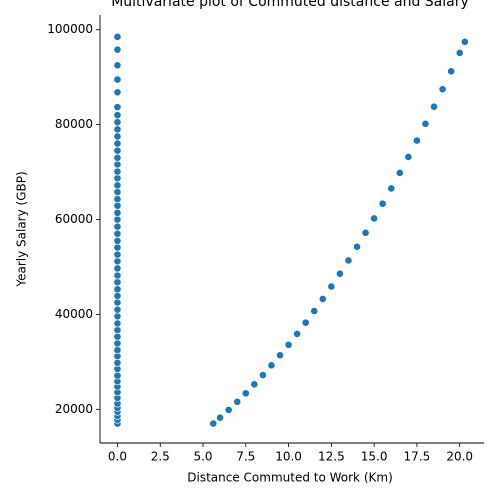  What do you see at coordinates (202, 457) in the screenshot?
I see `x-tick-label: 5.0` at bounding box center [202, 457].